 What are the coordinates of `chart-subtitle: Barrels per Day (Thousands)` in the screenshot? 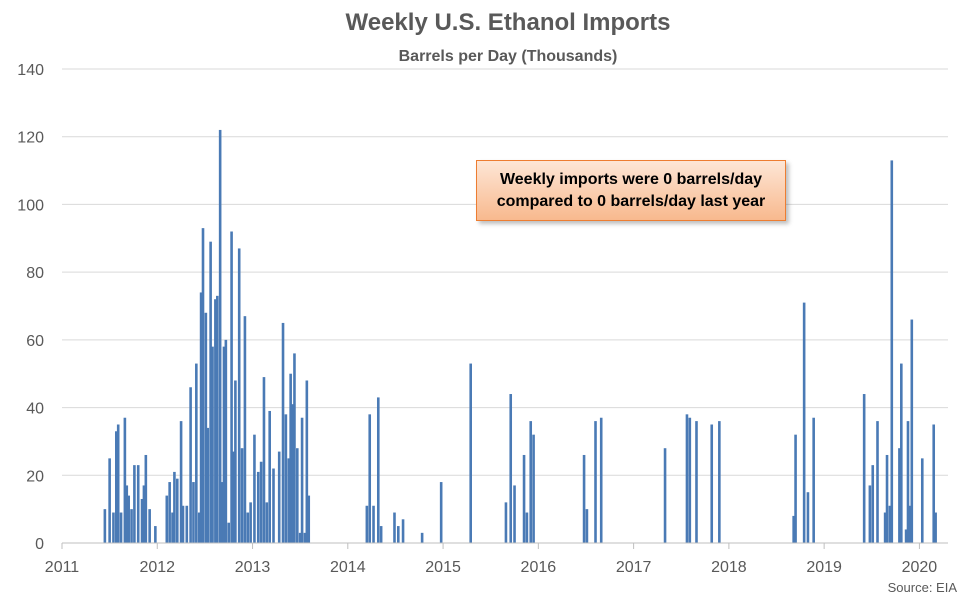 It's located at (508, 56).